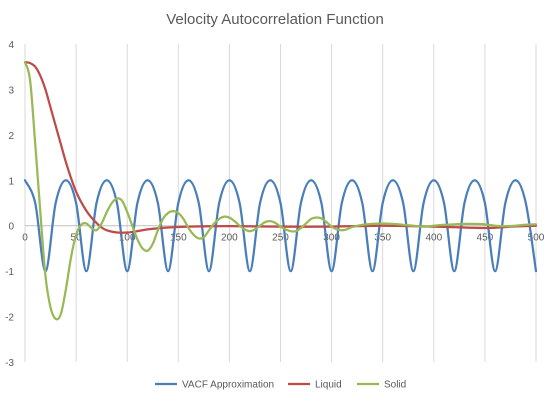  What do you see at coordinates (536, 238) in the screenshot?
I see `x-tick-label: 500` at bounding box center [536, 238].